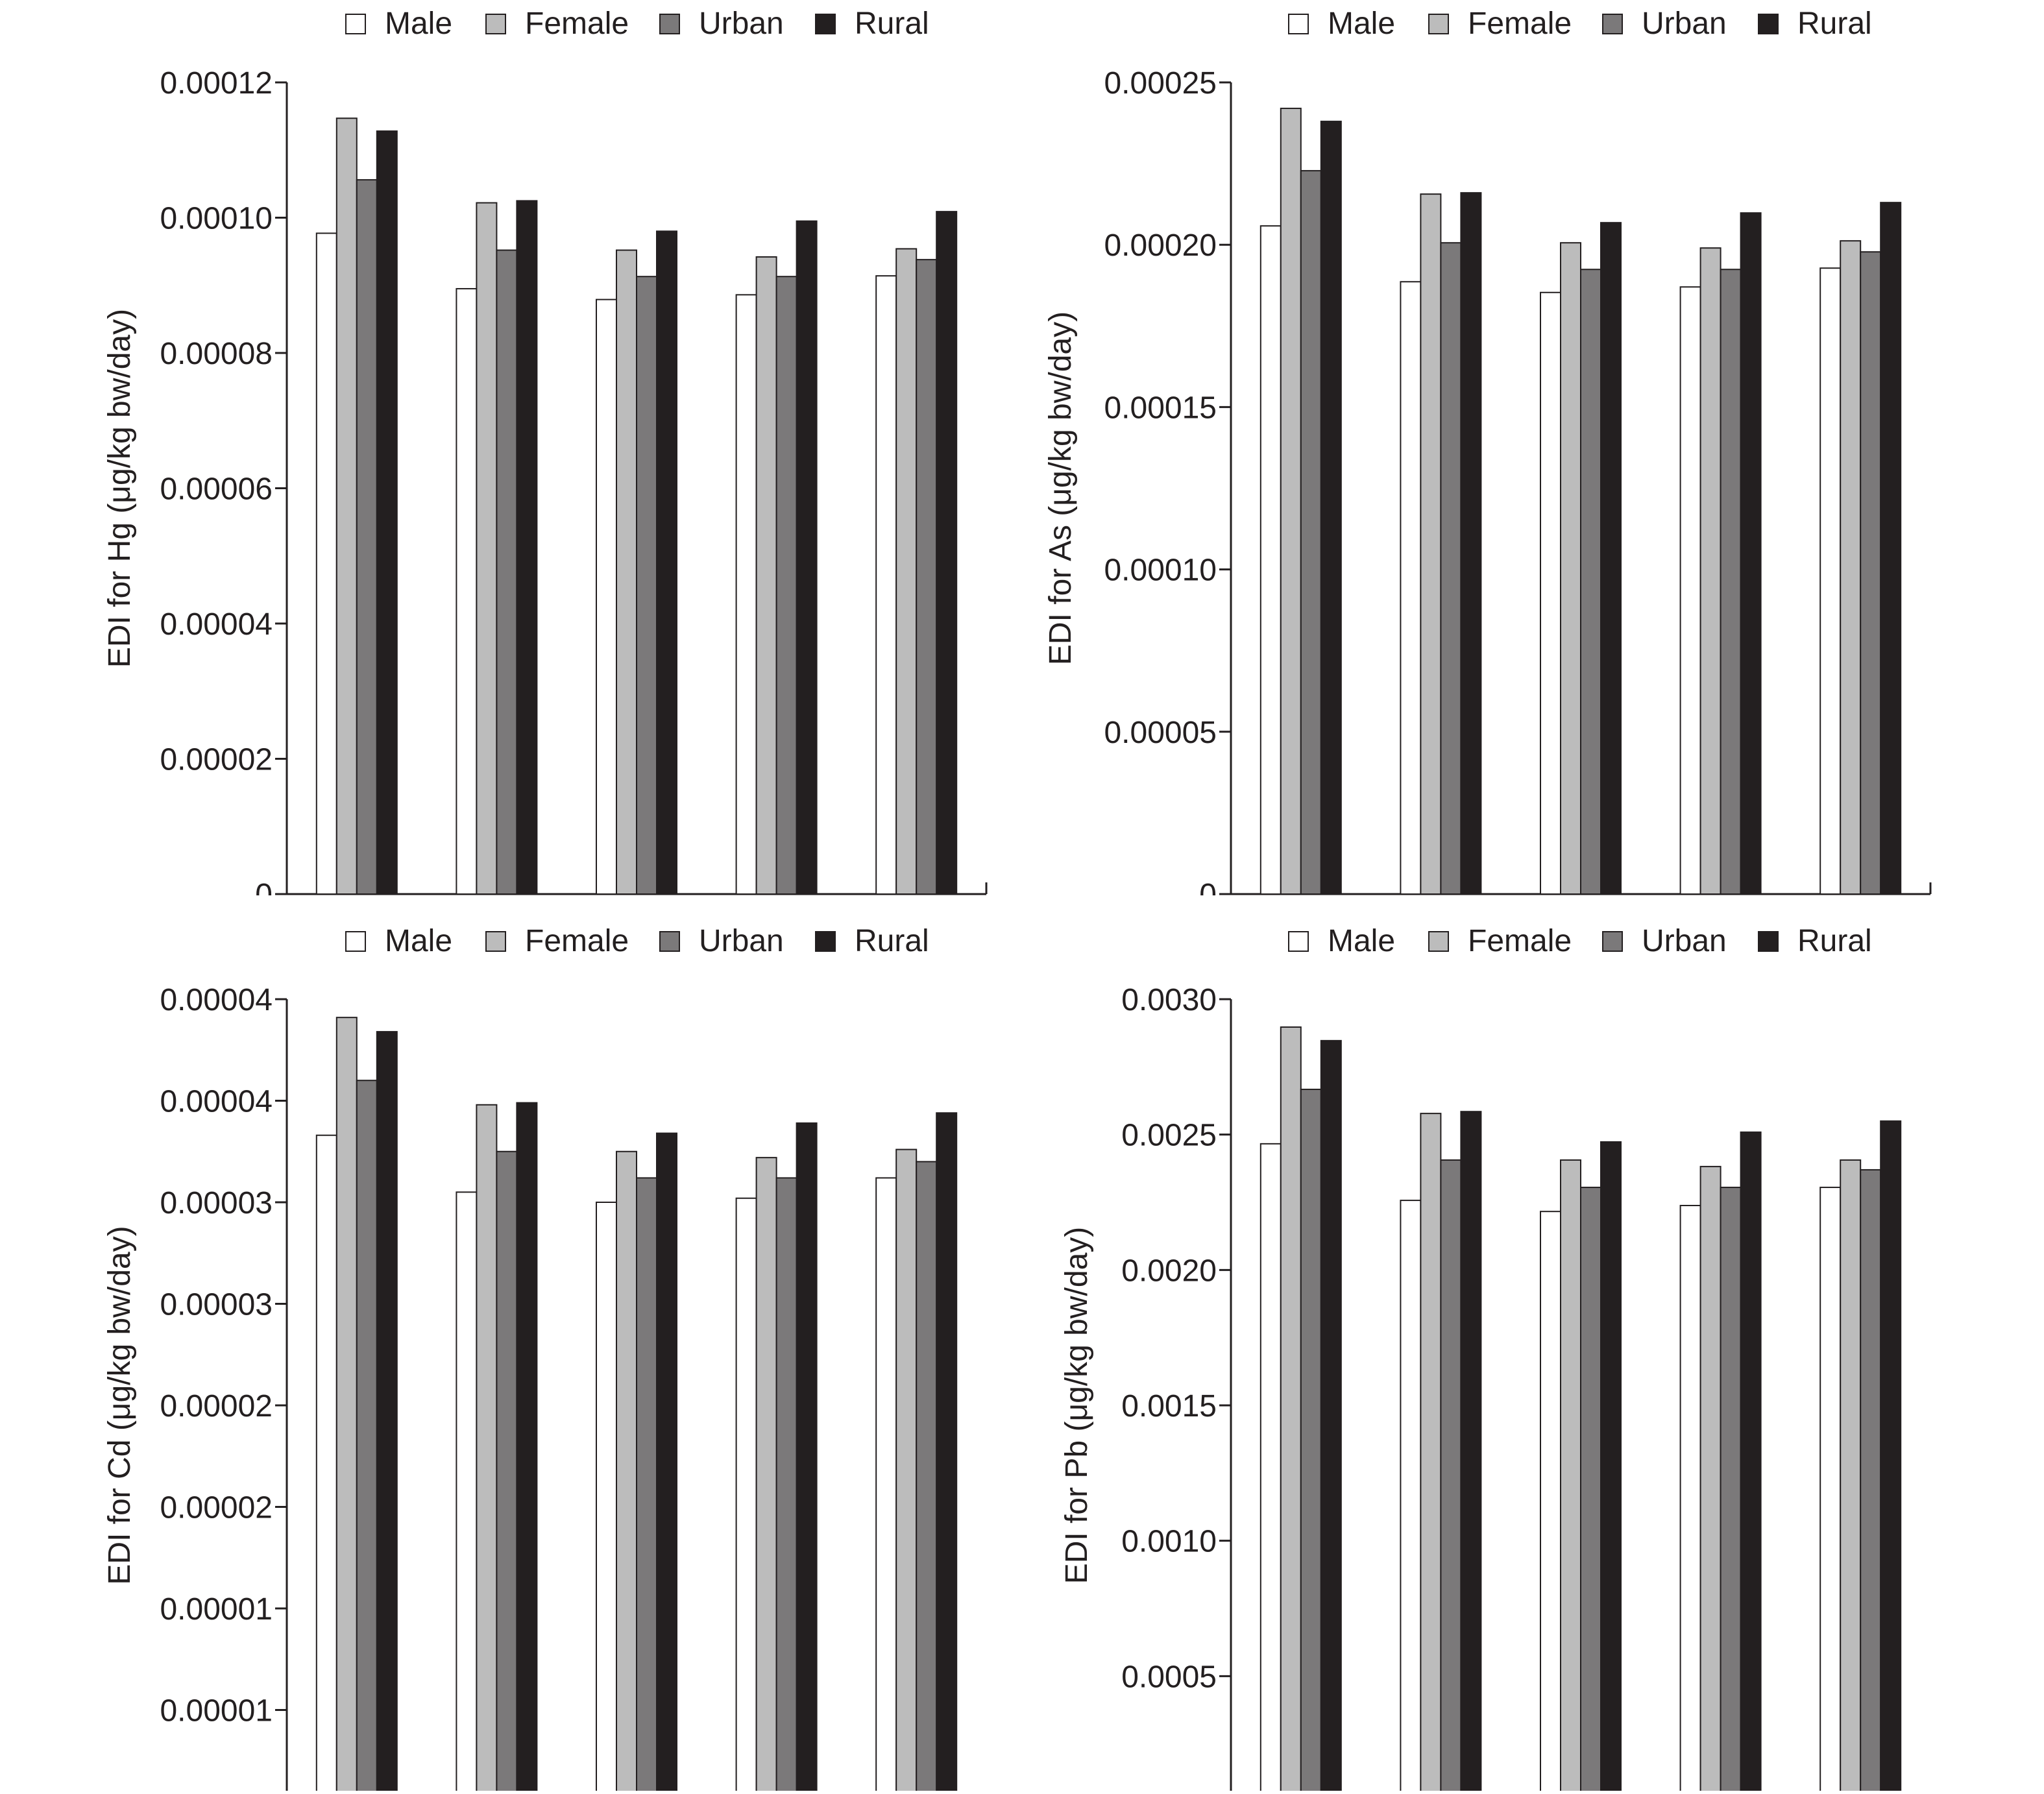  What do you see at coordinates (216, 84) in the screenshot?
I see `y-tick-label: 0.00012` at bounding box center [216, 84].